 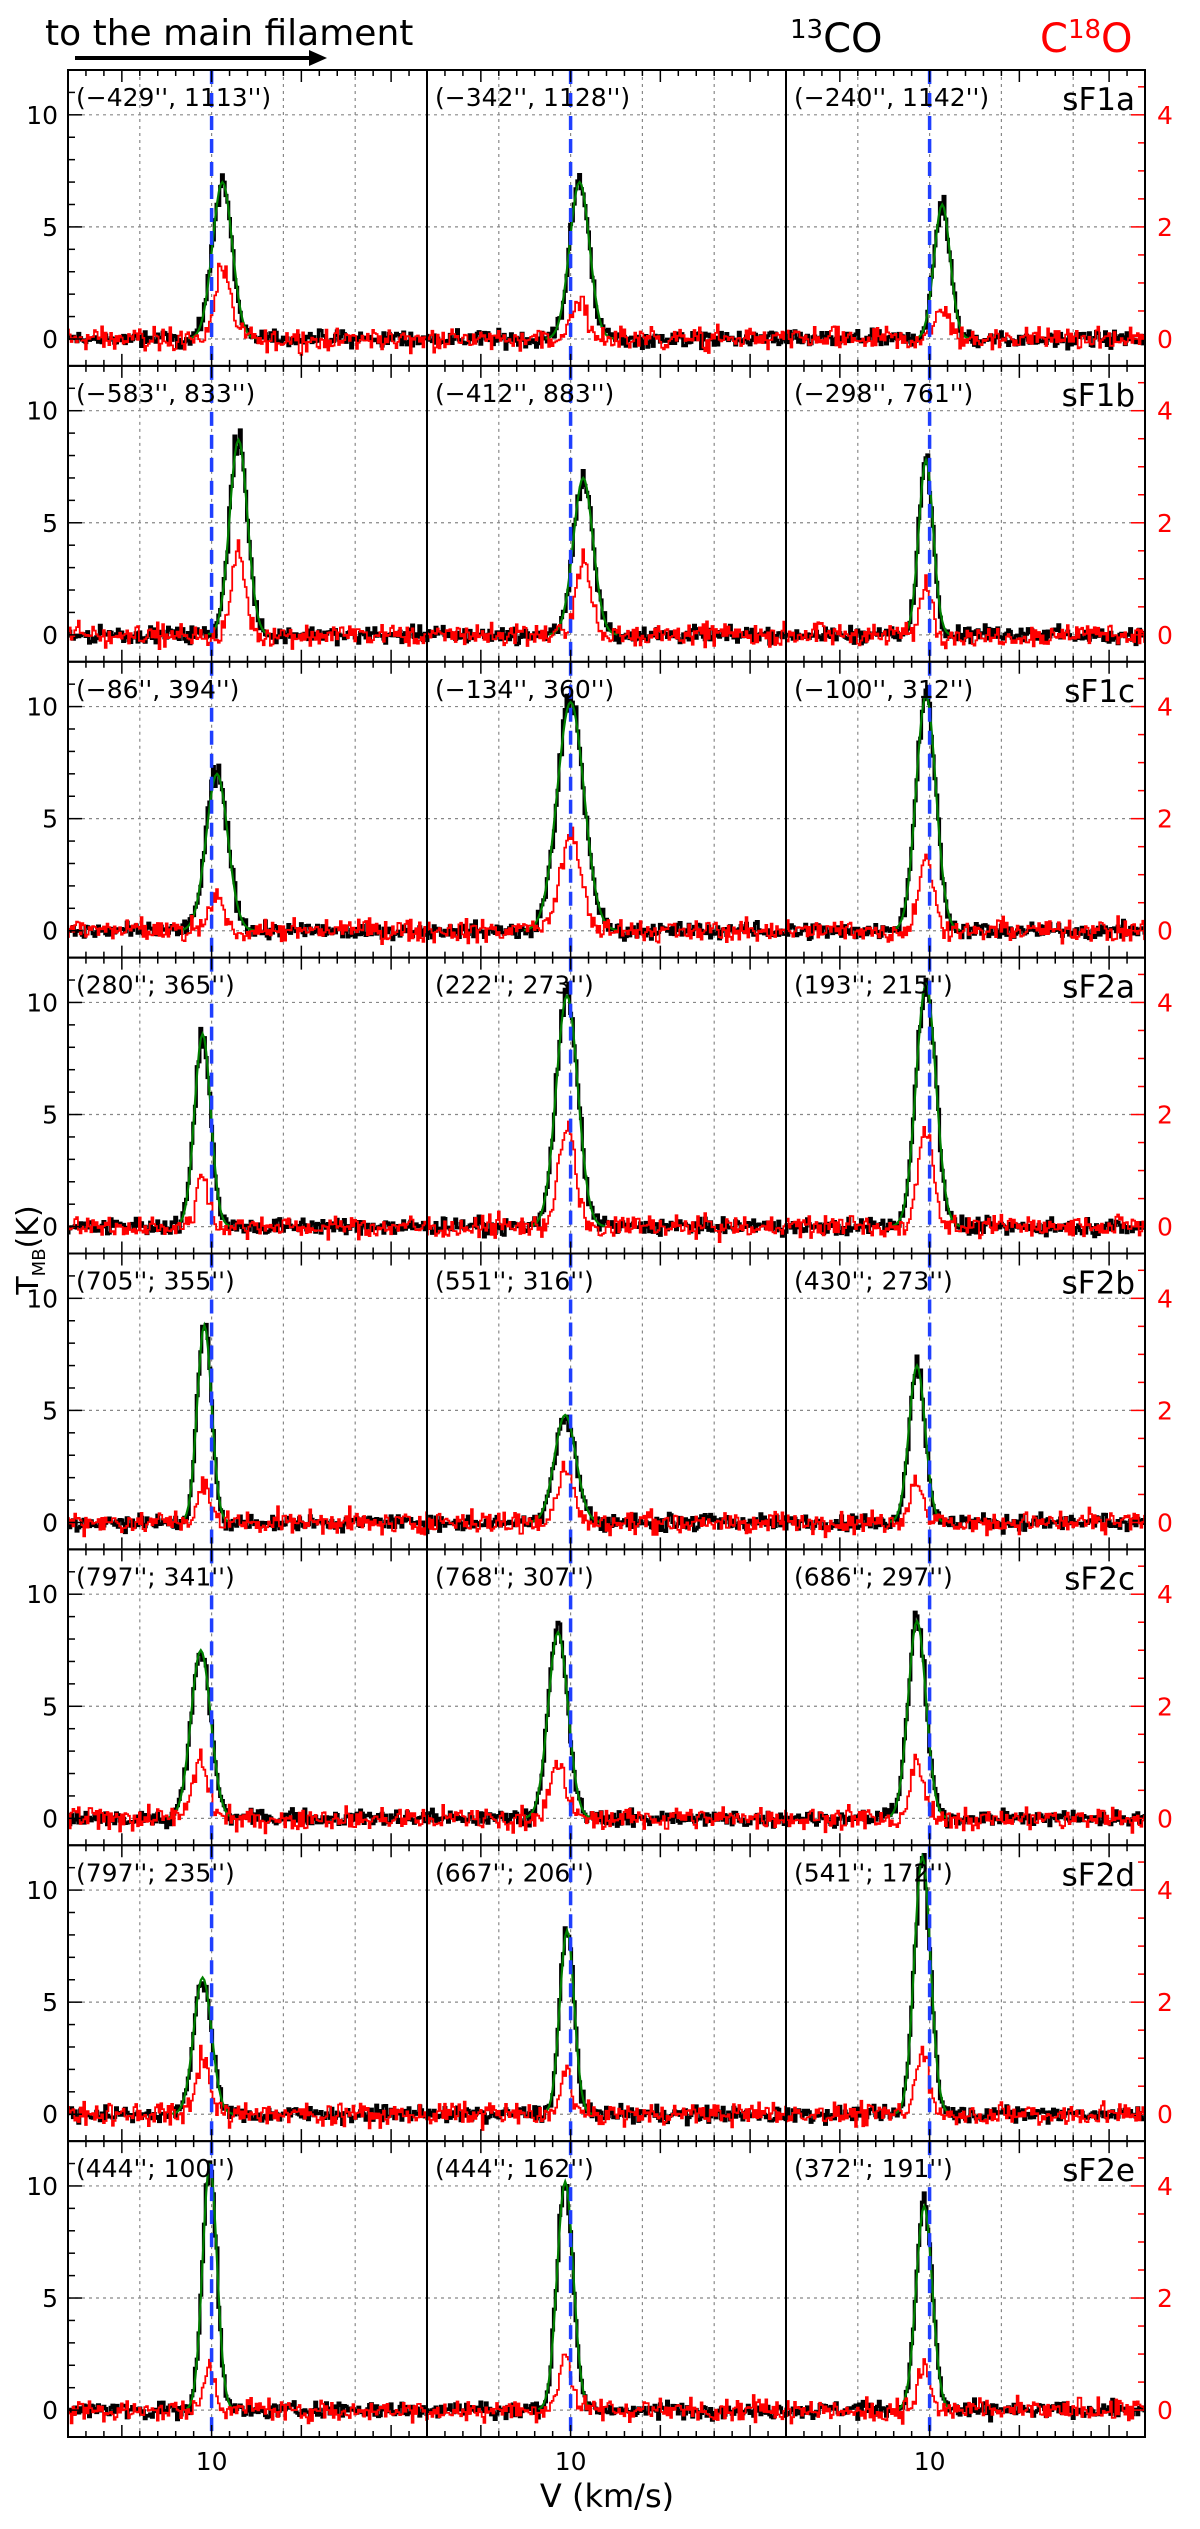 I want to click on svg-text: TMB(K), so click(x=30, y=1250).